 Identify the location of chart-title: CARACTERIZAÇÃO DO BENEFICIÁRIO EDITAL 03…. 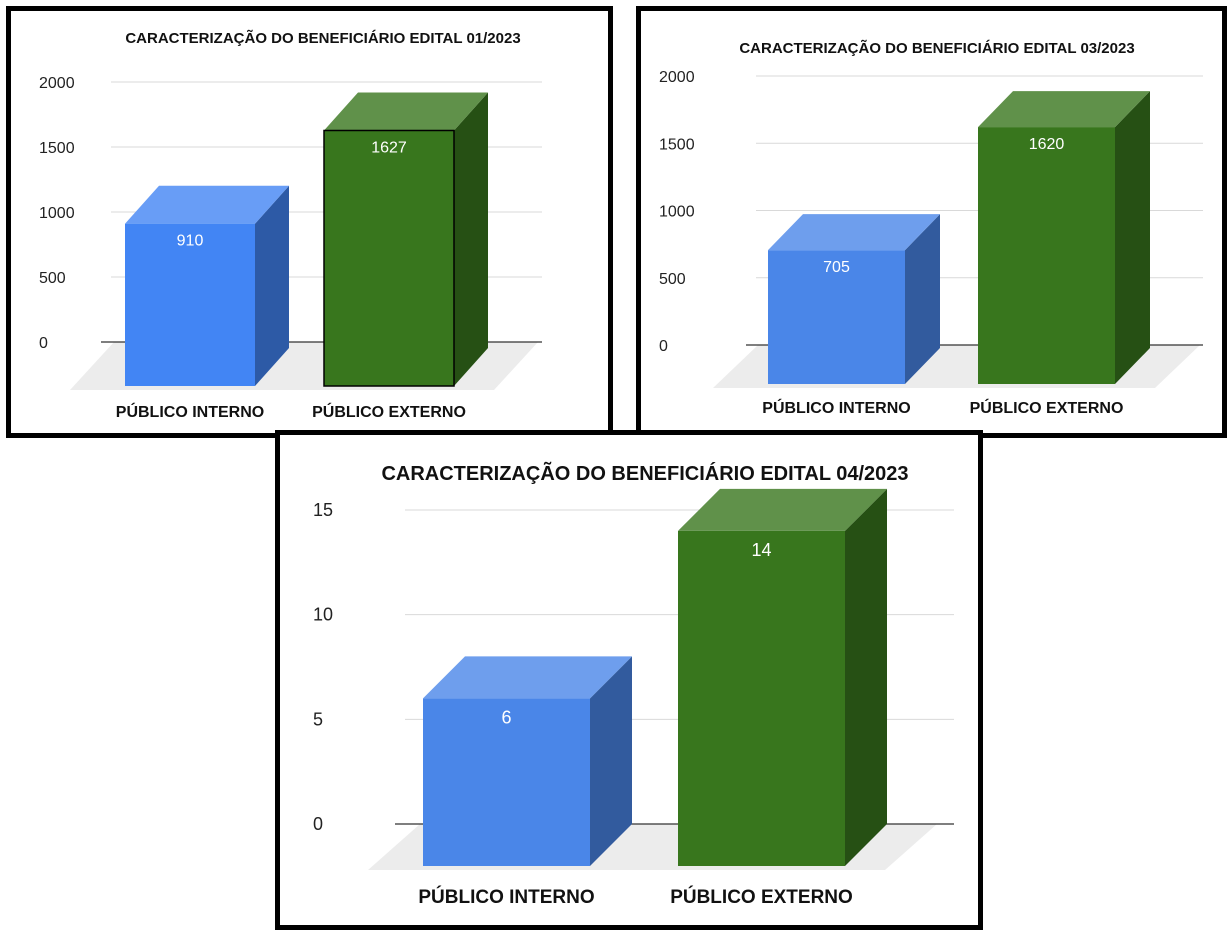
(936, 48).